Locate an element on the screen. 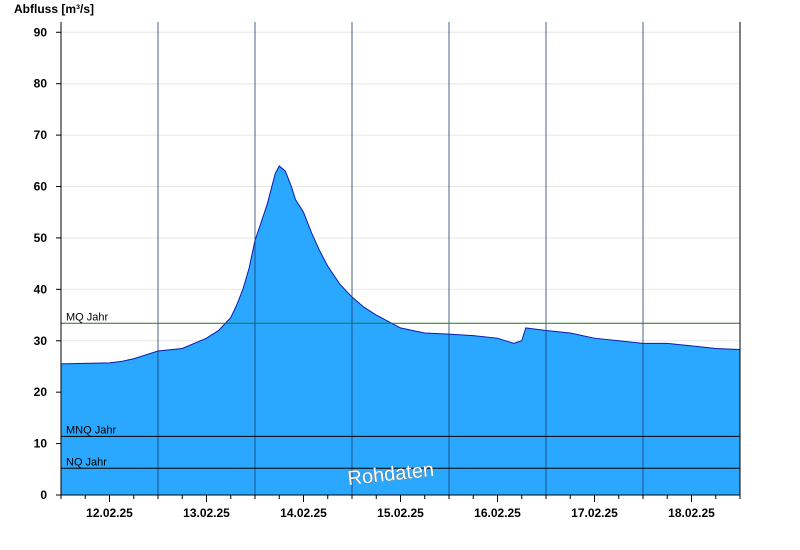 This screenshot has width=800, height=550. x-tick-label-4: 16.02.25 is located at coordinates (497, 513).